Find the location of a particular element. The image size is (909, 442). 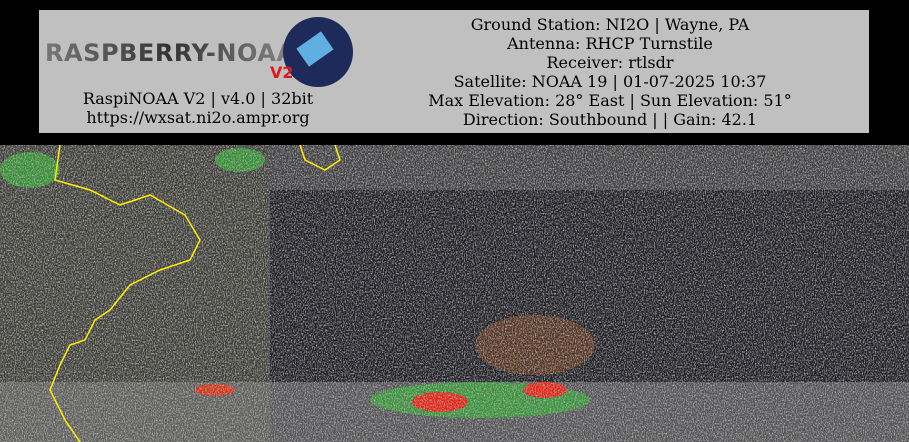

logo: RASPBERRY-NOAA V2 is located at coordinates (199, 52).